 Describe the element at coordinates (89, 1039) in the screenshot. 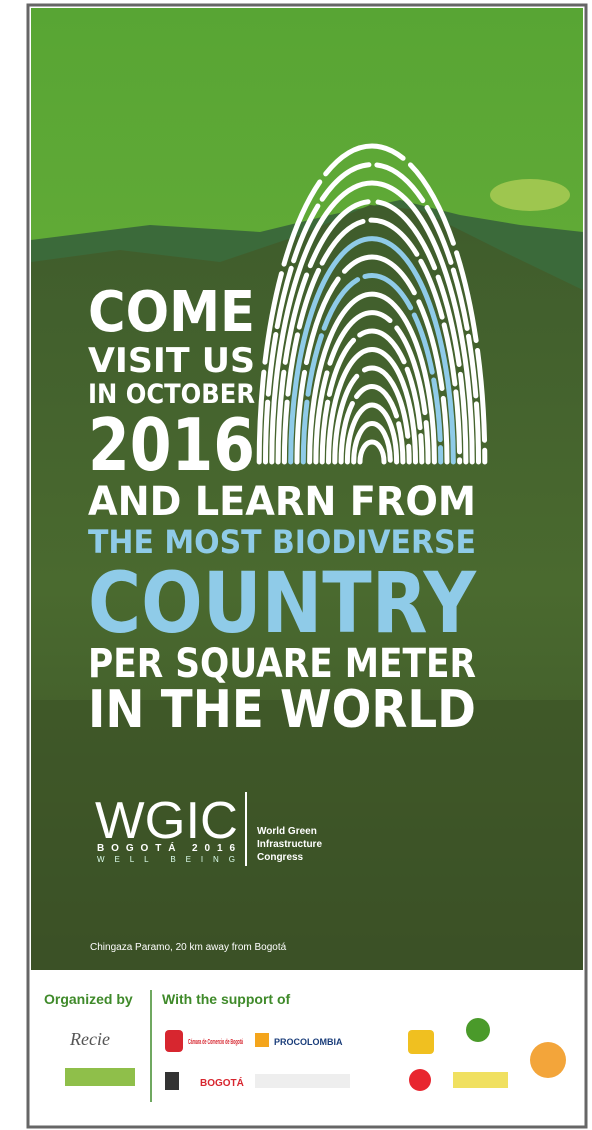

I see `logo-recie: Recie` at that location.